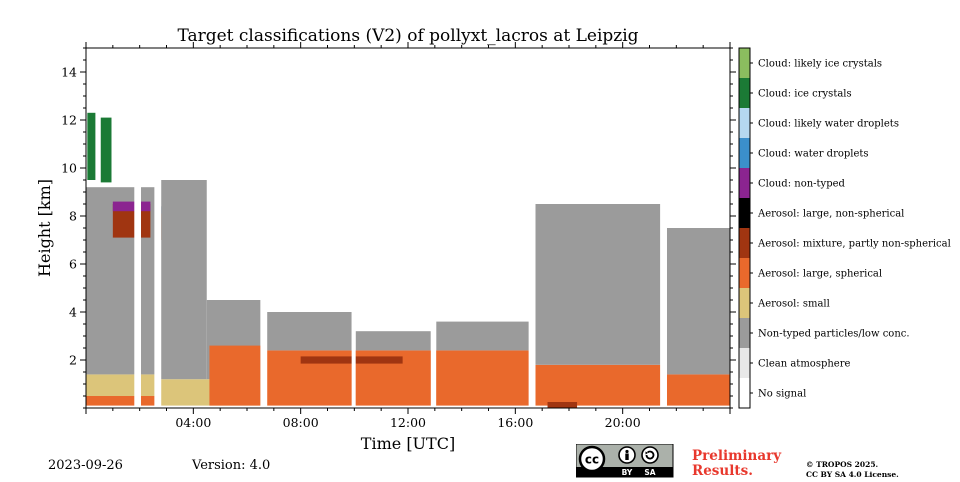 This screenshot has width=960, height=482. I want to click on cc-icon, so click(592, 459).